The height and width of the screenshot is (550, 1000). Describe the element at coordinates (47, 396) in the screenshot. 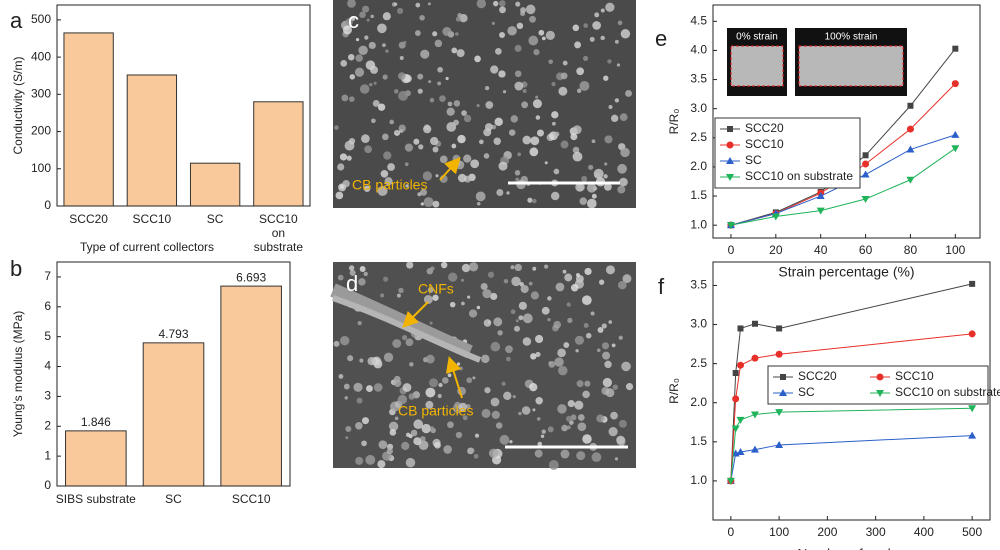

I see `y-tick-label: 3` at that location.